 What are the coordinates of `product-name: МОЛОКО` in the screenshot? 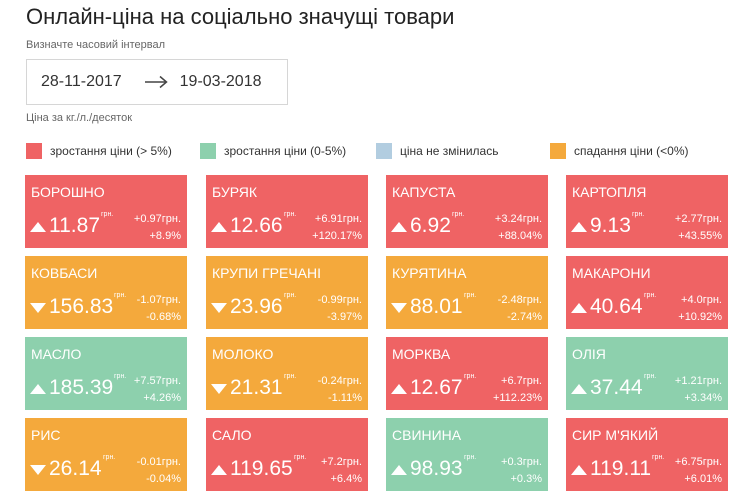 It's located at (243, 354).